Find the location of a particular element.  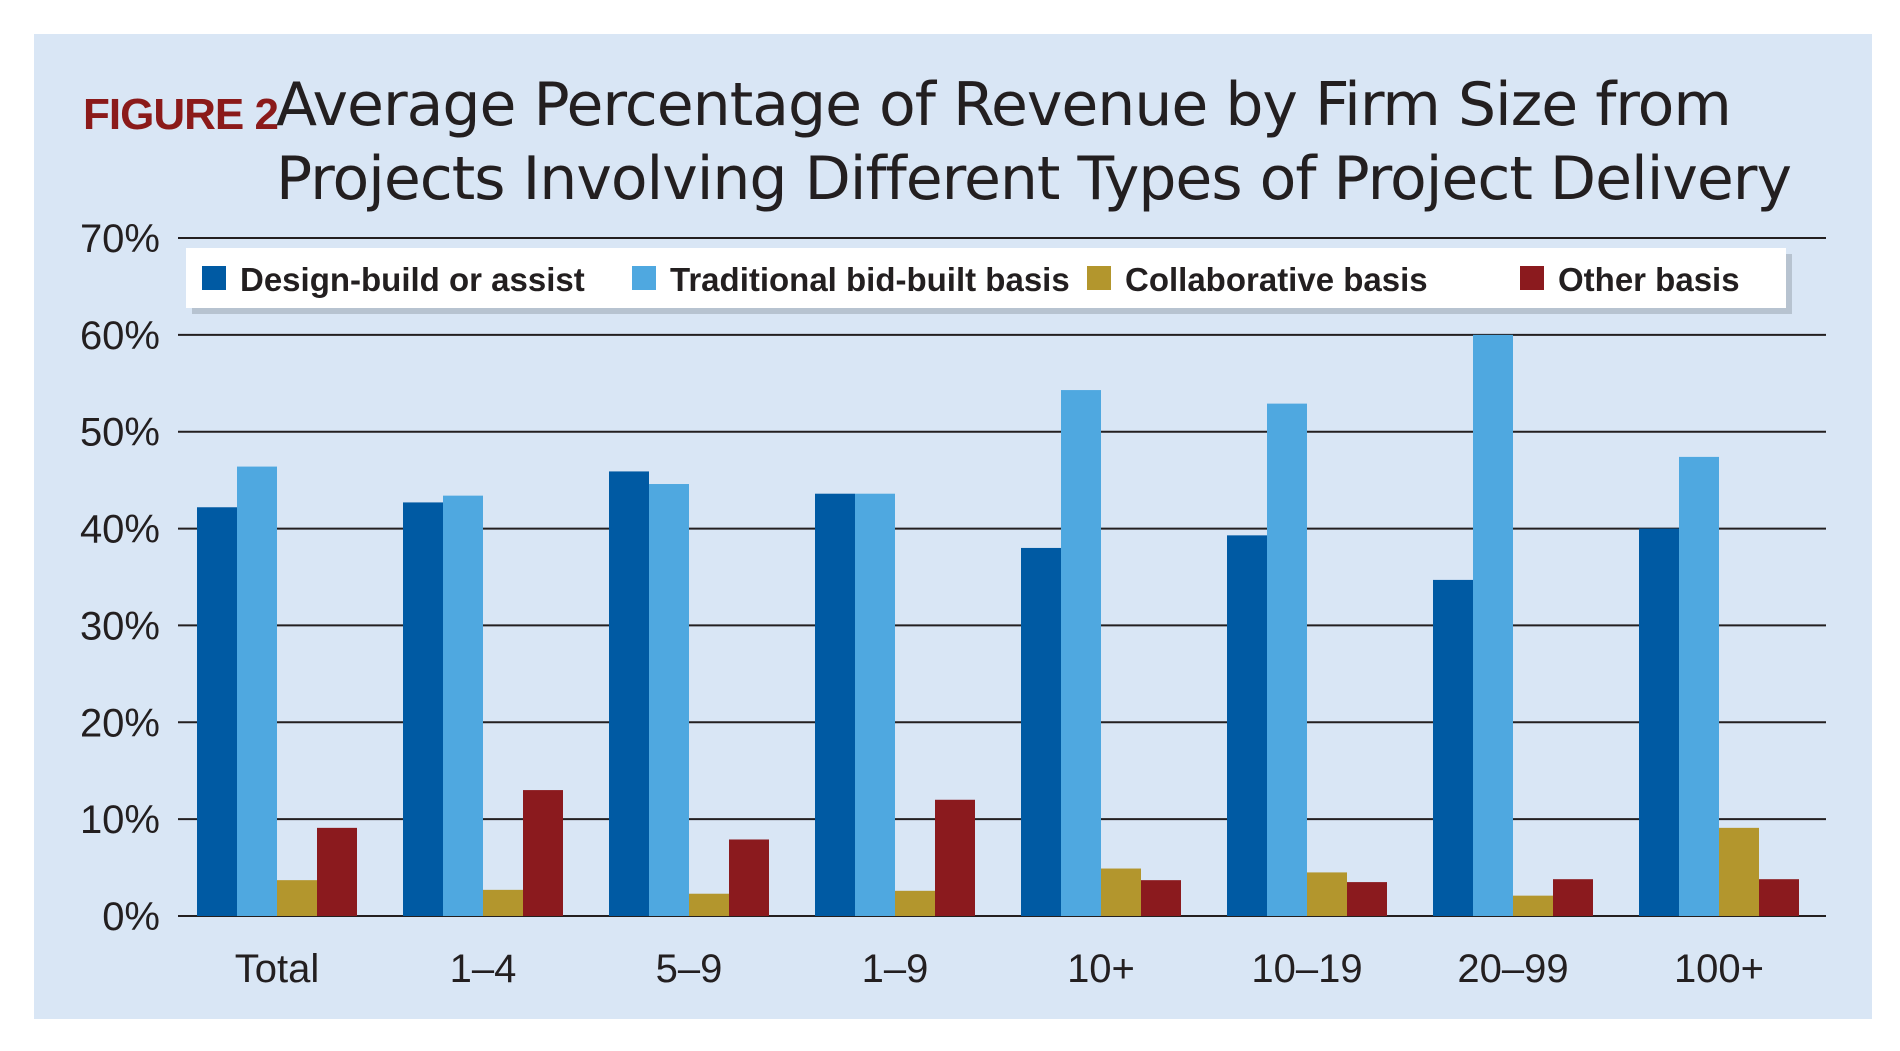

legend-label: Other basis is located at coordinates (1649, 279).